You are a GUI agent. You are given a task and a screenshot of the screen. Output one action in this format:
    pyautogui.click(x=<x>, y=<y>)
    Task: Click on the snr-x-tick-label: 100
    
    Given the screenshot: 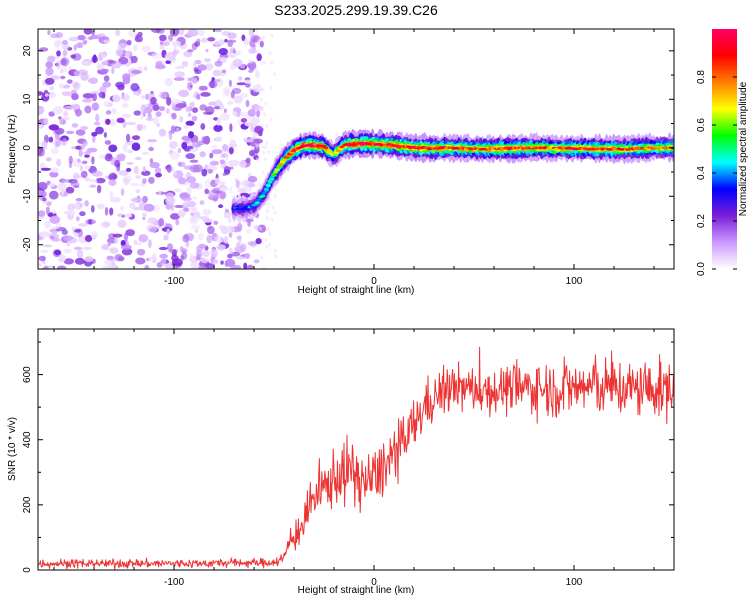 What is the action you would take?
    pyautogui.click(x=574, y=582)
    